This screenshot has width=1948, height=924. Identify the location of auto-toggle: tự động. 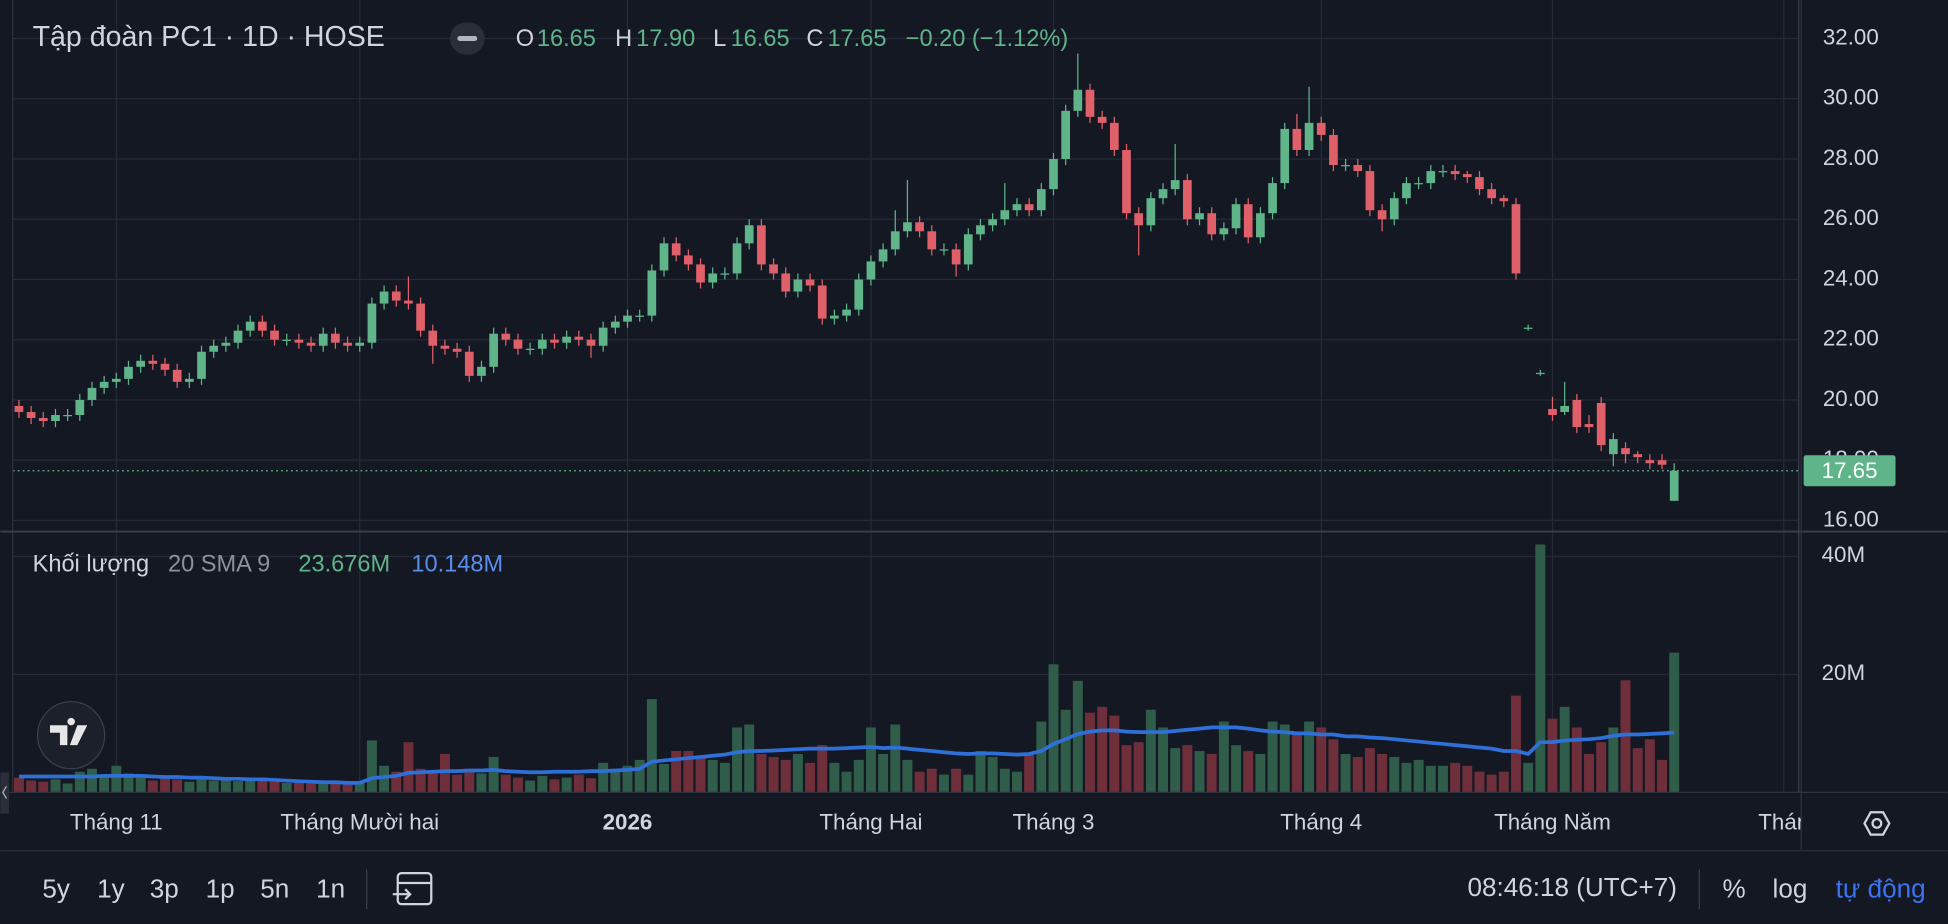
(1881, 888).